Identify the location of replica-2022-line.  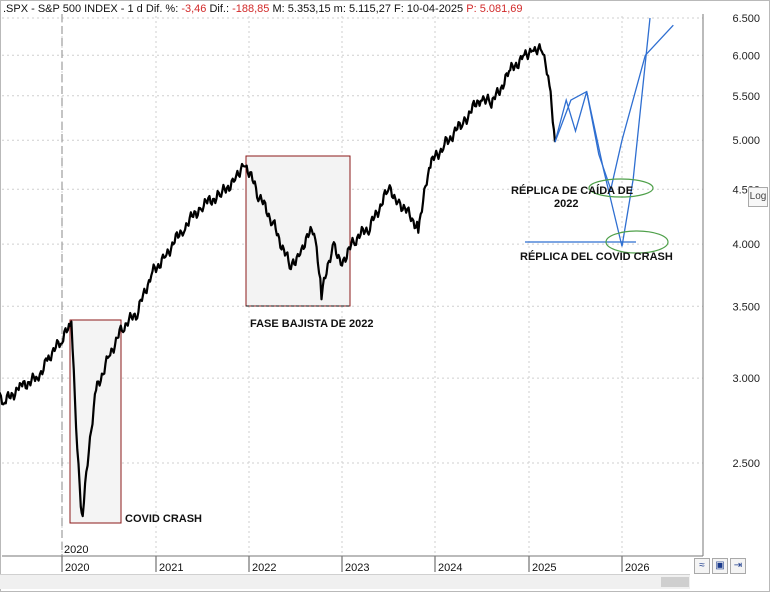
(614, 108).